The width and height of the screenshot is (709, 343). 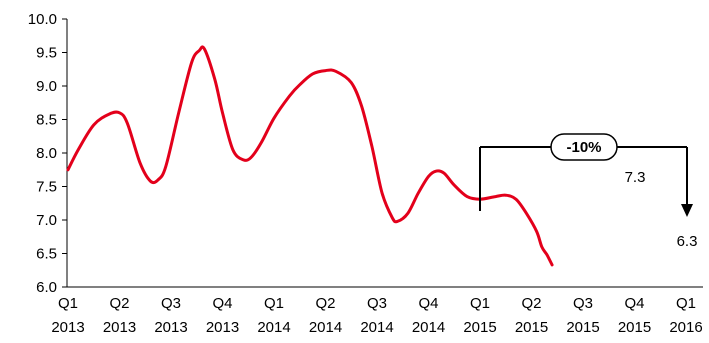 I want to click on x-tick-year: 2016, so click(x=685, y=327).